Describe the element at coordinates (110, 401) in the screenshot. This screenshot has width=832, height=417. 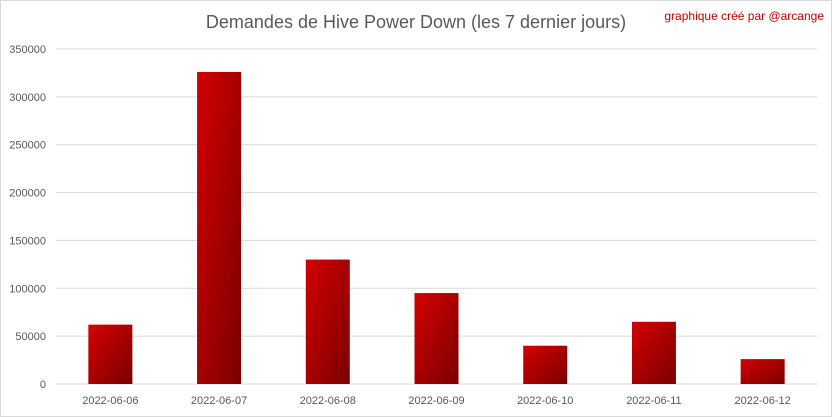
I see `x-tick-label: 2022-06-06` at that location.